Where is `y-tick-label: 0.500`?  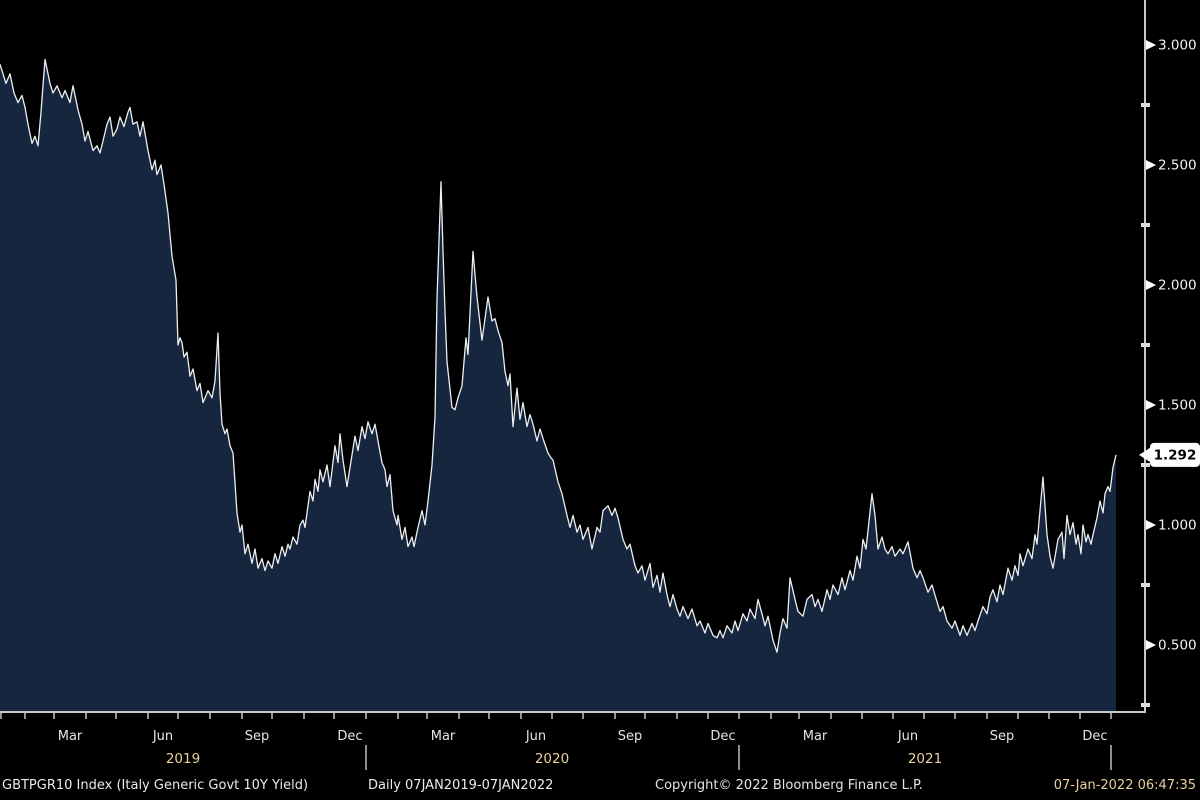
y-tick-label: 0.500 is located at coordinates (1177, 646).